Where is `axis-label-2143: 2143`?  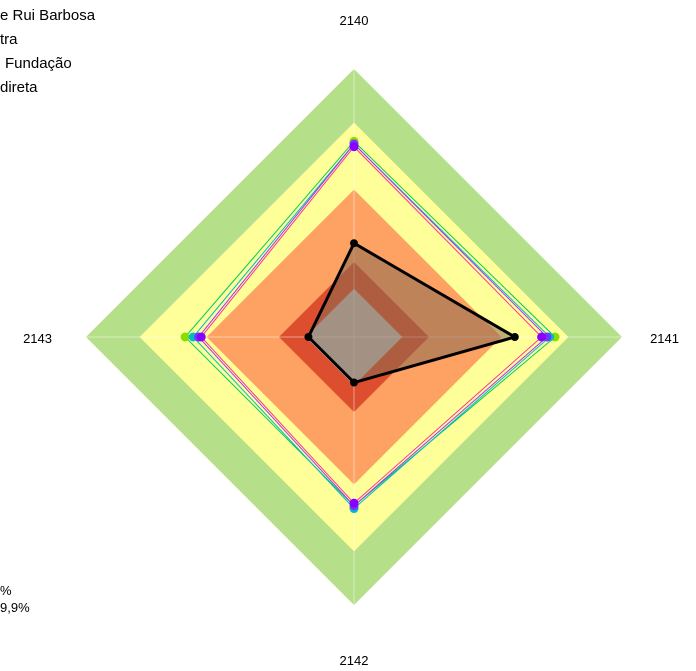 axis-label-2143: 2143 is located at coordinates (37, 338).